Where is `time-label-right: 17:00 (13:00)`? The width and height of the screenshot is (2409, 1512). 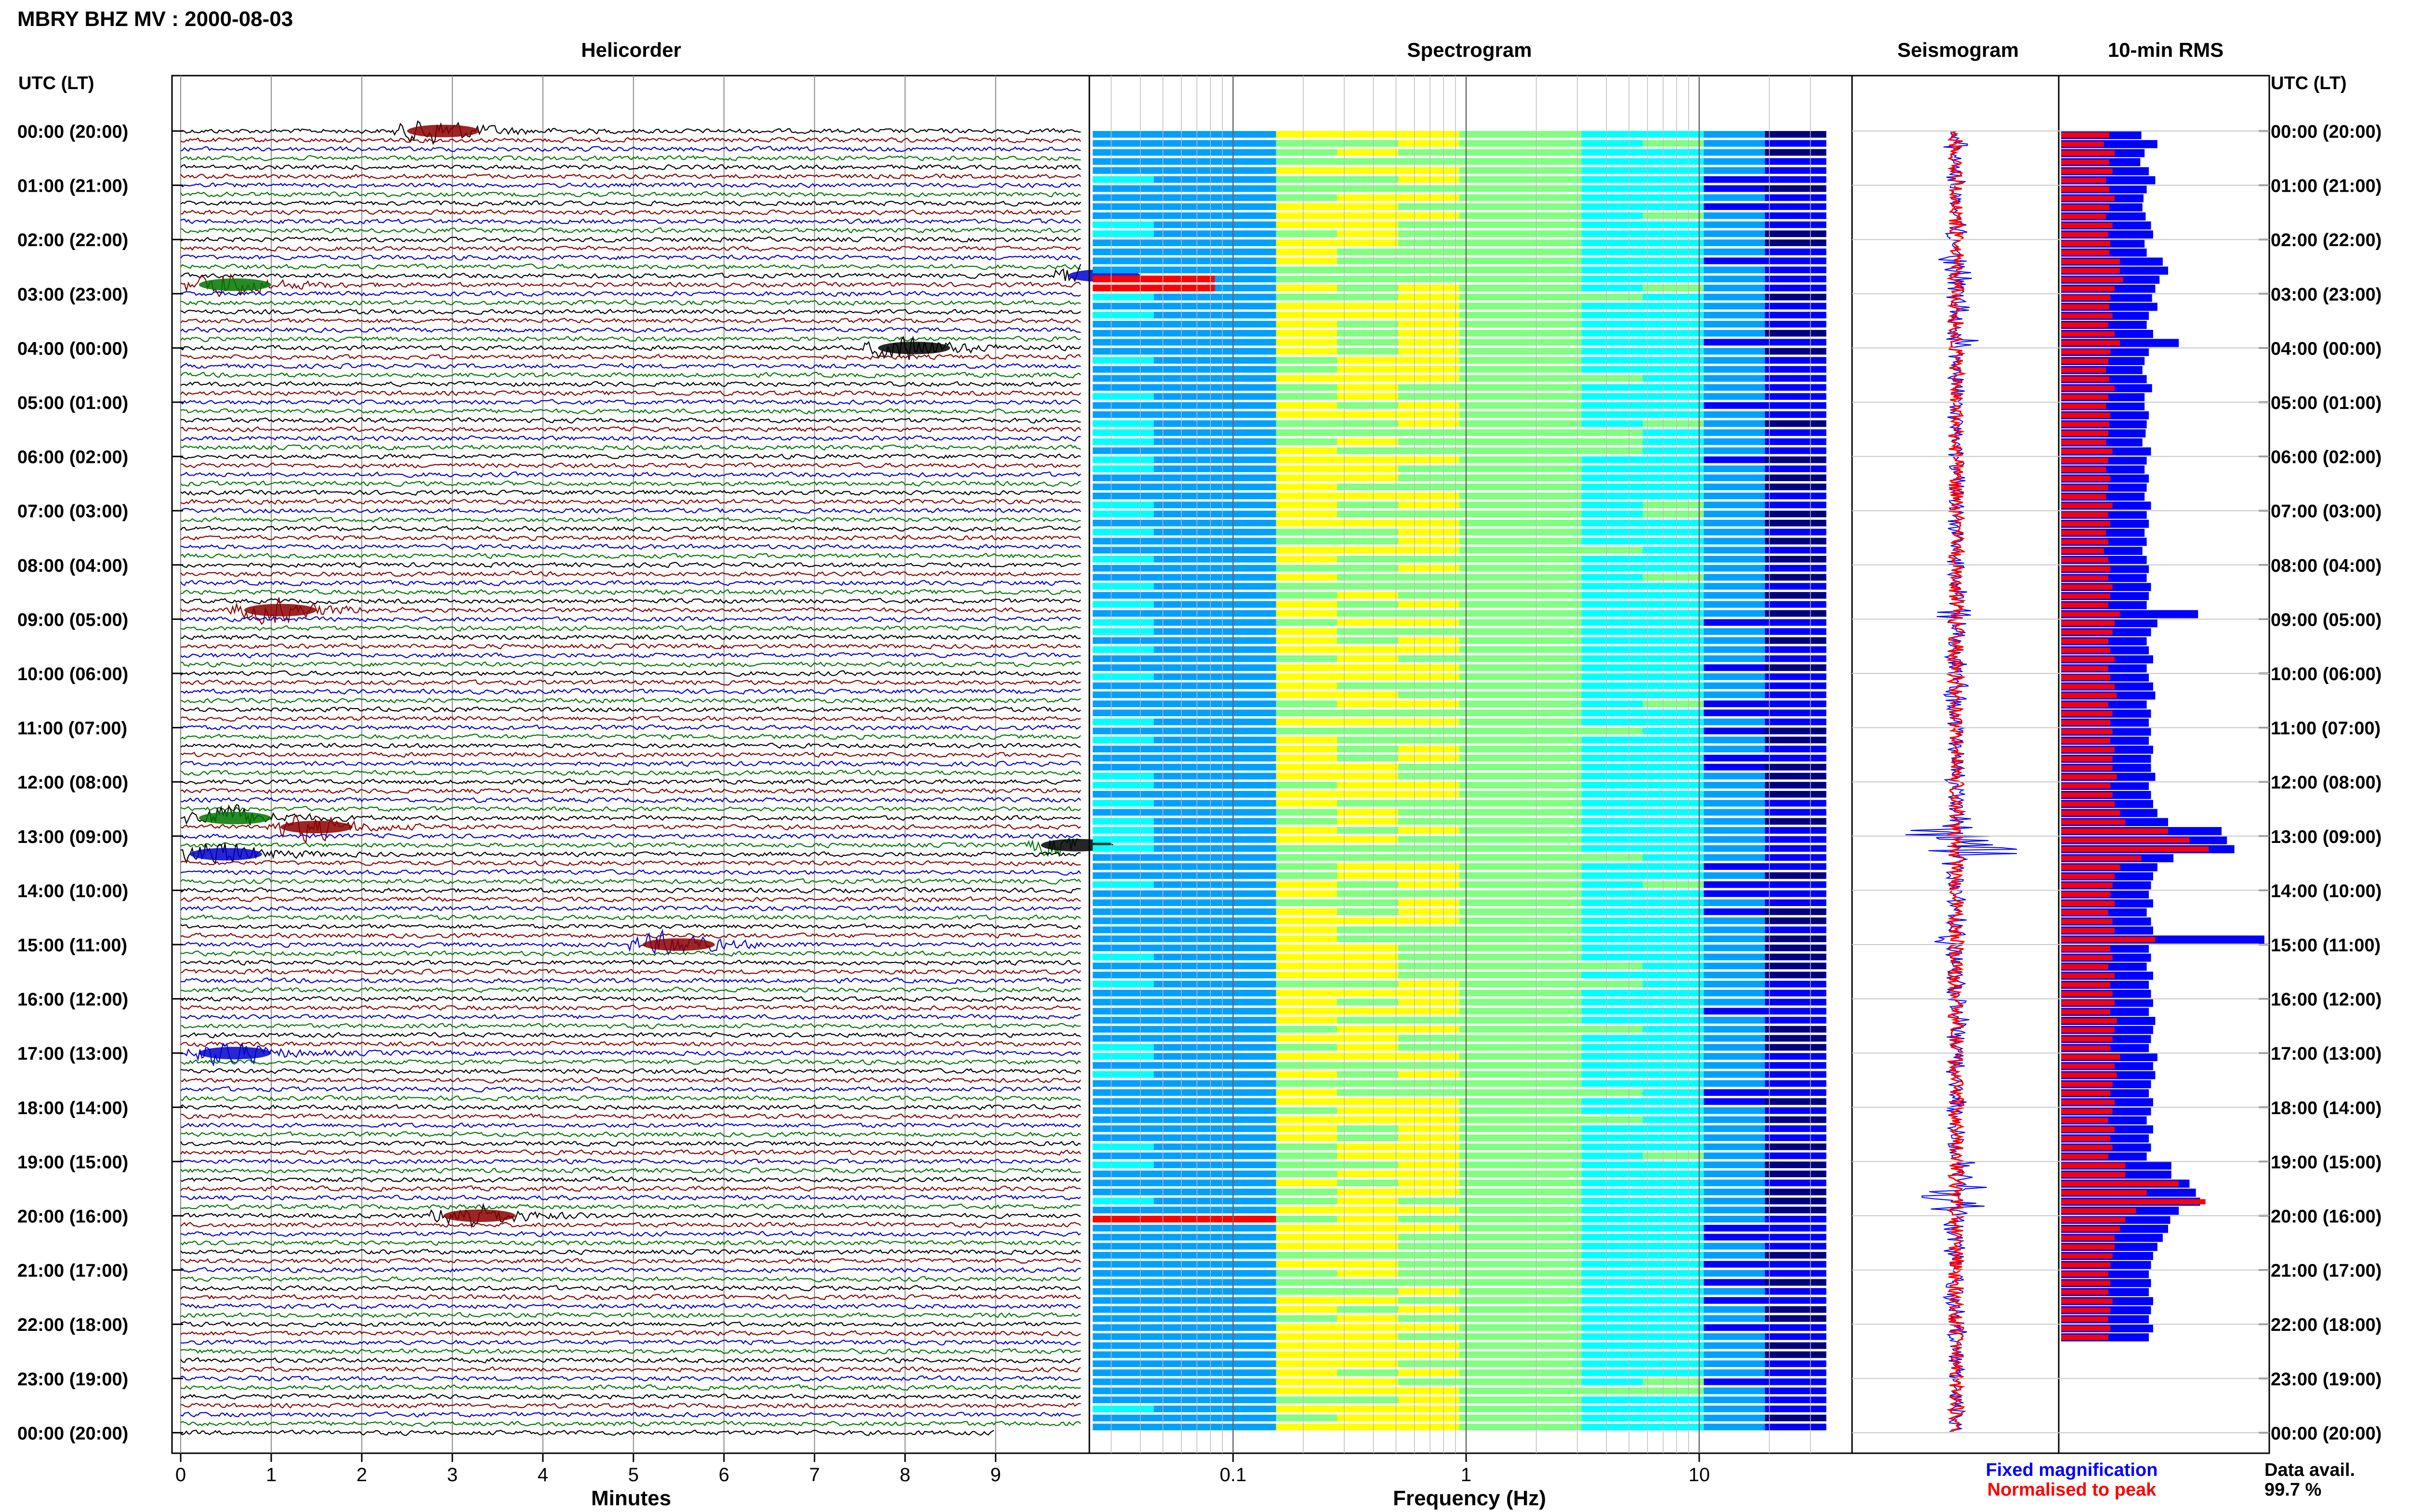 time-label-right: 17:00 (13:00) is located at coordinates (2326, 1054).